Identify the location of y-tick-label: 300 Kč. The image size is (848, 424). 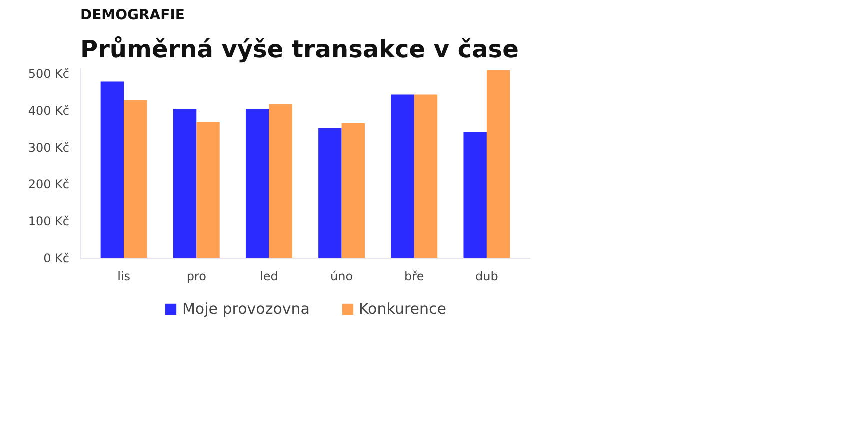
(49, 147).